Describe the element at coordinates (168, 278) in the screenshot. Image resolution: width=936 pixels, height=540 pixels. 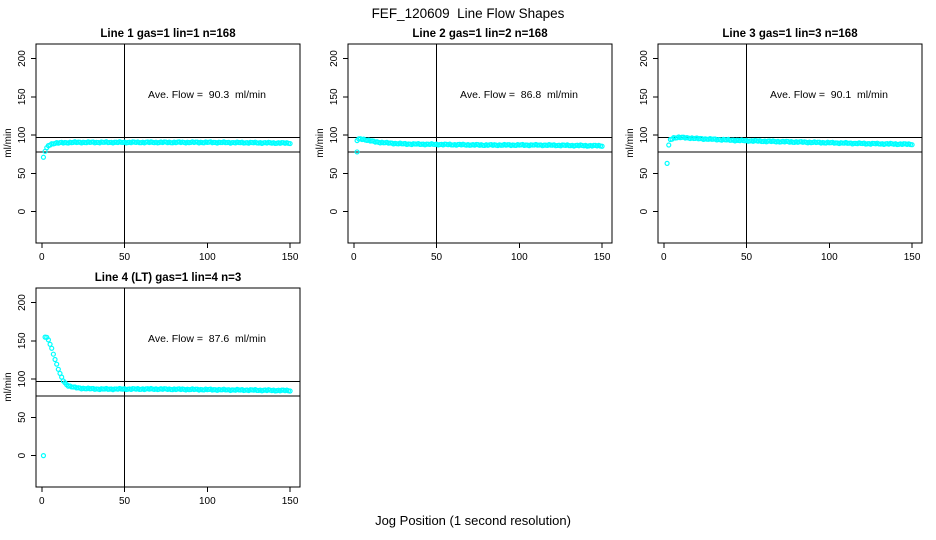
I see `subplot-4-title: Line 4 (LT) gas=1 lin=4 n=3` at that location.